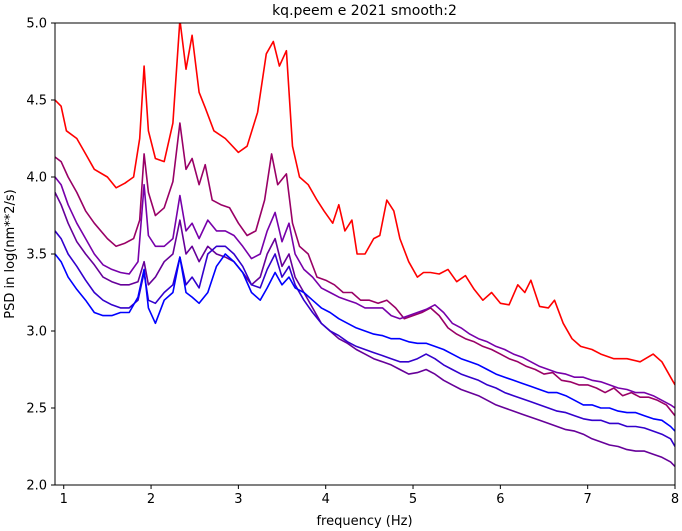  What do you see at coordinates (500, 499) in the screenshot?
I see `x-tick-label: 6` at bounding box center [500, 499].